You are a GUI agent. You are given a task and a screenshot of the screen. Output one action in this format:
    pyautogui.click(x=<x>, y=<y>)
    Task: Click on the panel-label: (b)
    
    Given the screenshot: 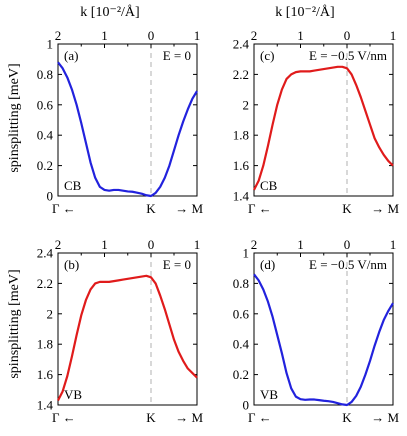 What is the action you would take?
    pyautogui.click(x=71, y=264)
    